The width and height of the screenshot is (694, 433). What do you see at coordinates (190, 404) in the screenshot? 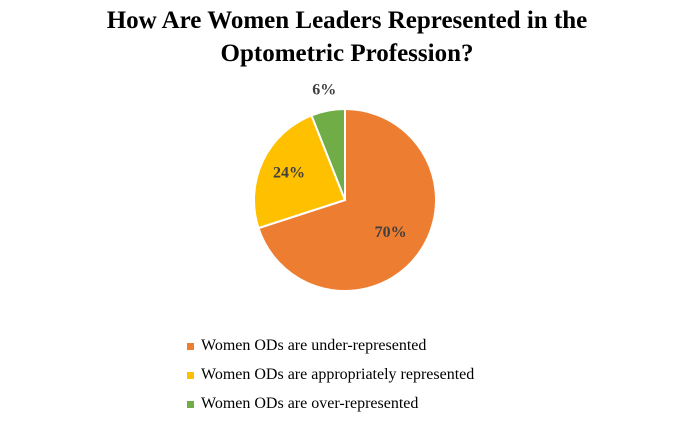
I see `legend-swatch-over-represented` at bounding box center [190, 404].